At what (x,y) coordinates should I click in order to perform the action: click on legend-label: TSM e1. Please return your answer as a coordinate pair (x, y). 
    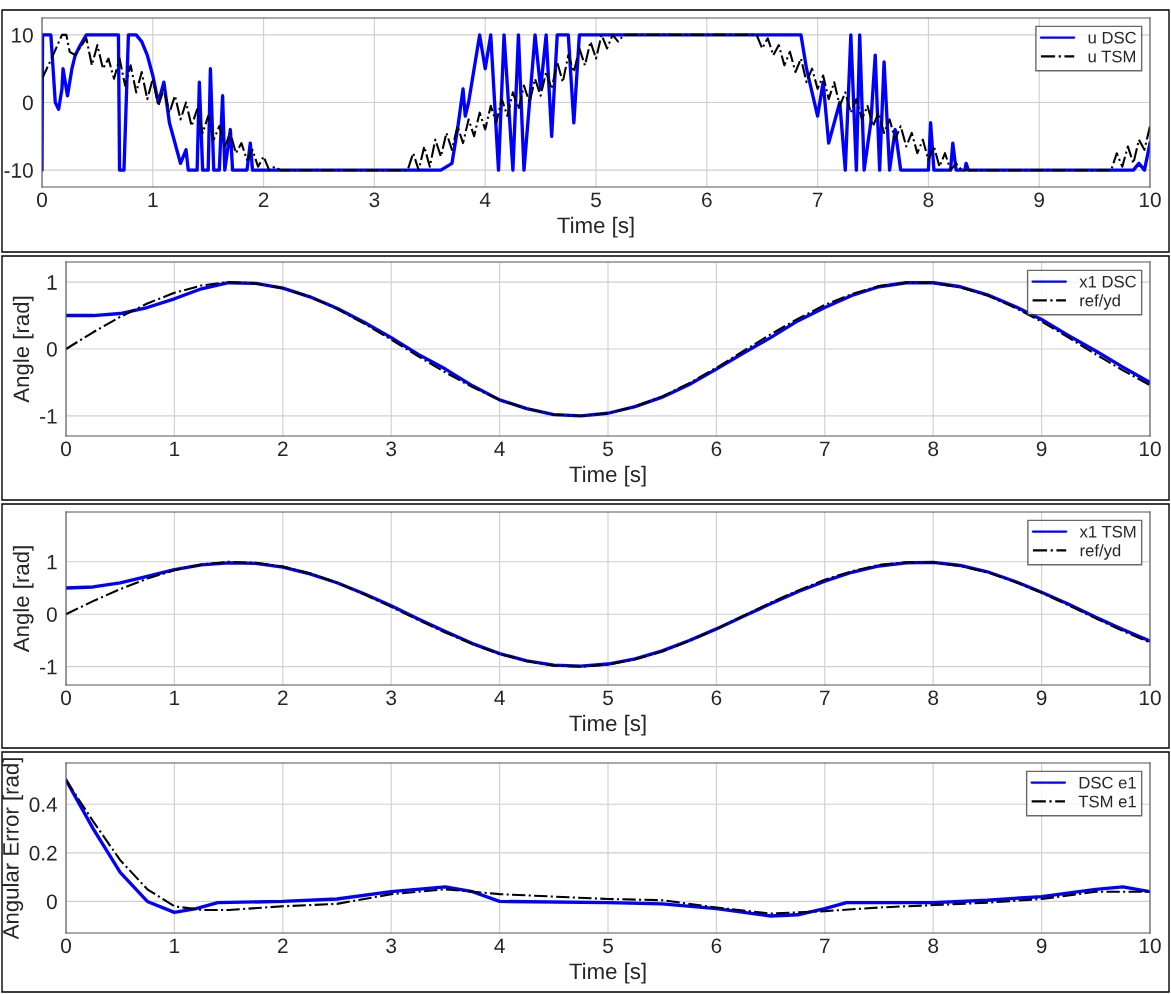
    Looking at the image, I should click on (1107, 801).